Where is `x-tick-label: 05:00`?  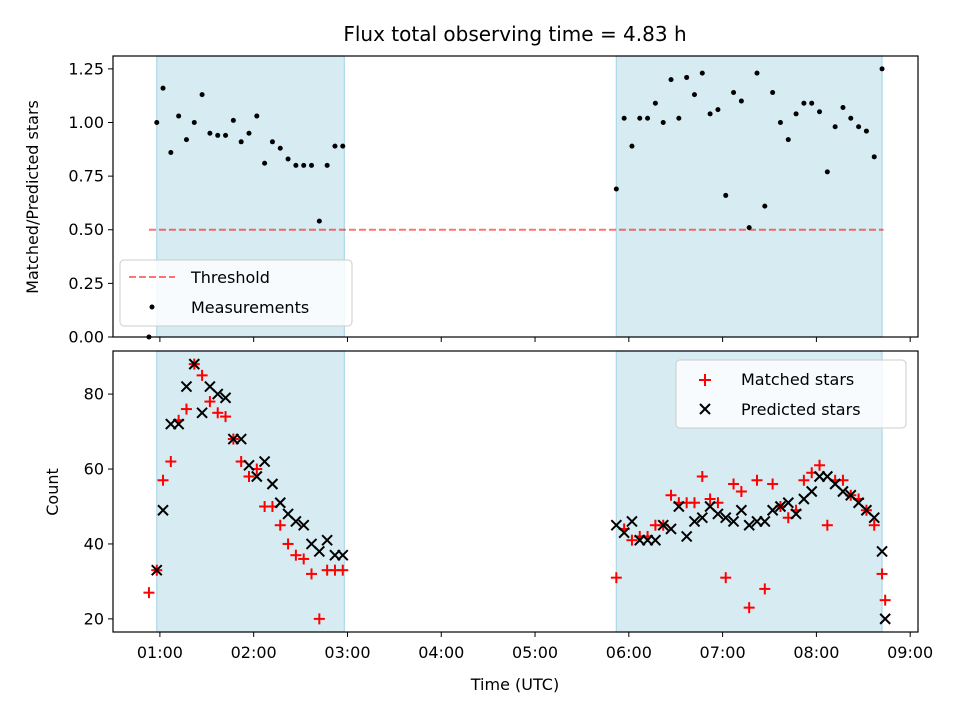
x-tick-label: 05:00 is located at coordinates (535, 652).